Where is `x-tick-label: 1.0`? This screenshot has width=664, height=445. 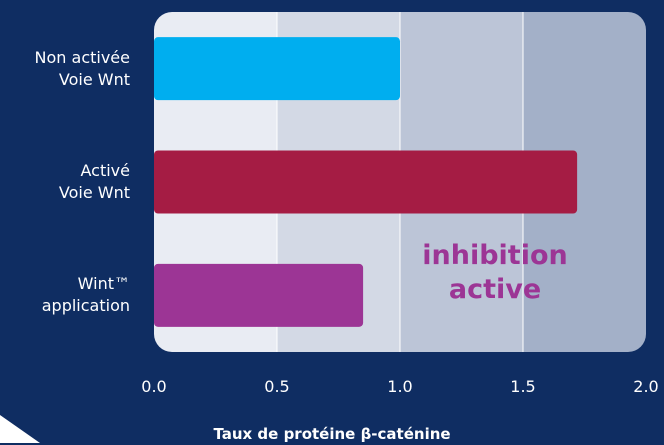 x-tick-label: 1.0 is located at coordinates (400, 386).